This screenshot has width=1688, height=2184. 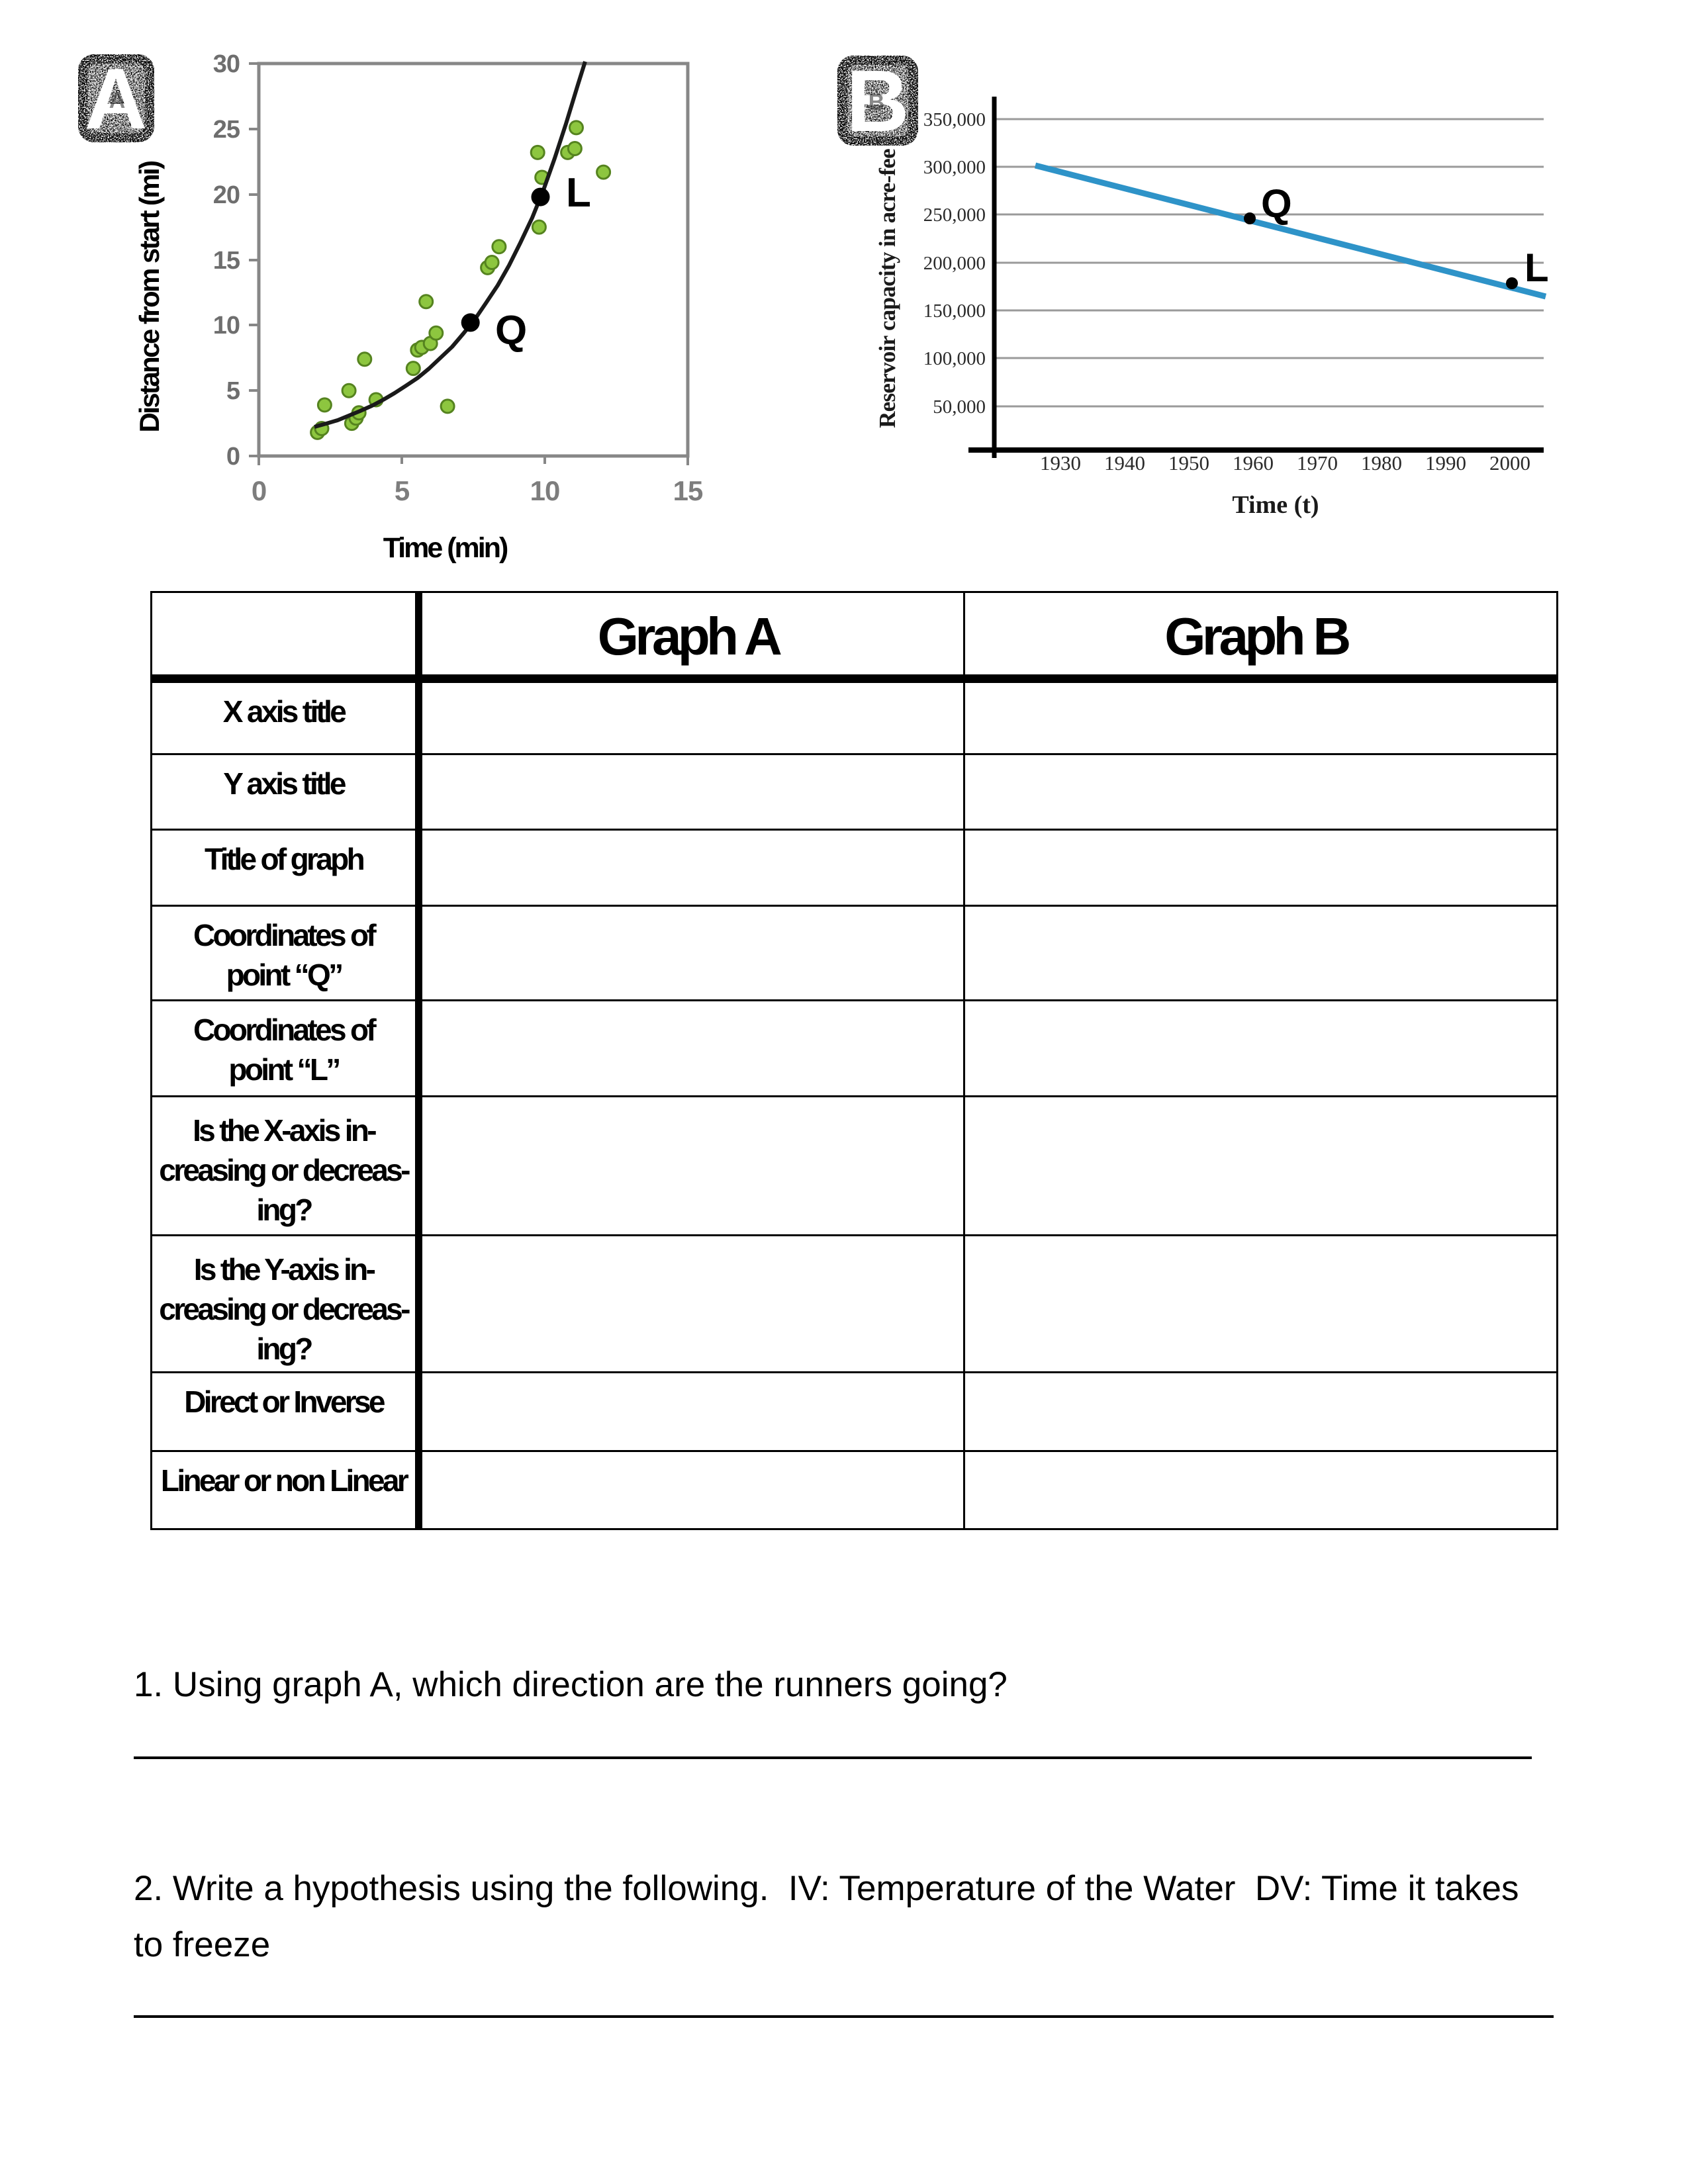 What do you see at coordinates (226, 130) in the screenshot?
I see `svg-text: 25` at bounding box center [226, 130].